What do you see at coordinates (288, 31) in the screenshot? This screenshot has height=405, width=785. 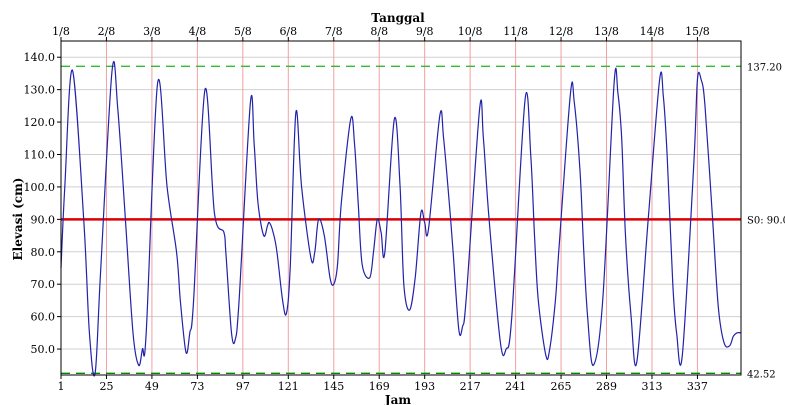 I see `date-tick-label: 6/8` at bounding box center [288, 31].